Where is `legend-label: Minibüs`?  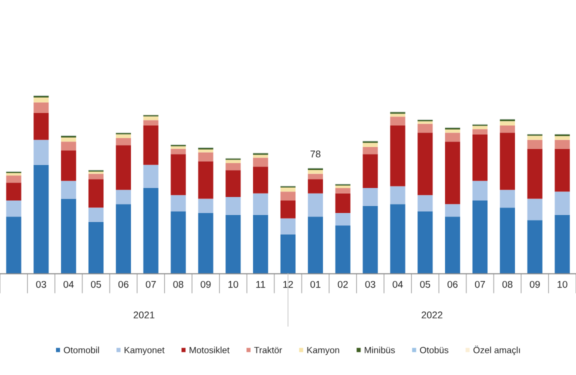 legend-label: Minibüs is located at coordinates (379, 350).